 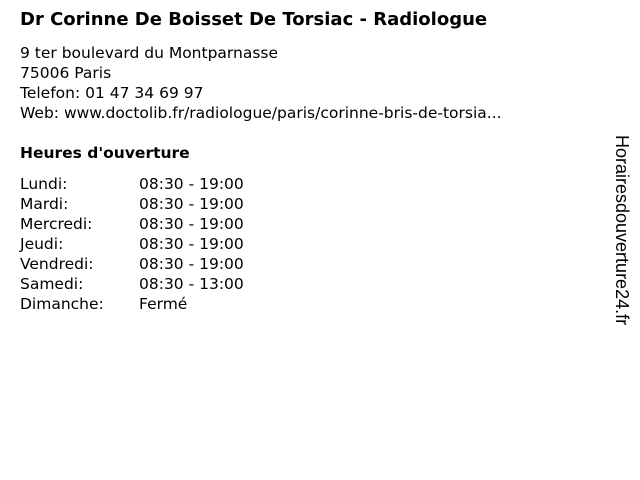 I want to click on day-label: Vendredi:, so click(x=57, y=264).